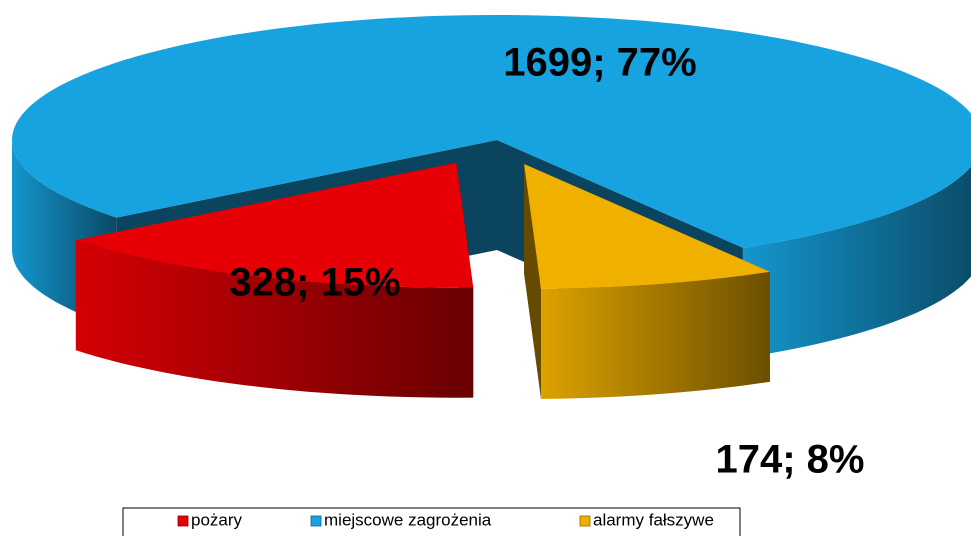 The width and height of the screenshot is (971, 536). What do you see at coordinates (599, 63) in the screenshot?
I see `data-label: 1699; 77%` at bounding box center [599, 63].